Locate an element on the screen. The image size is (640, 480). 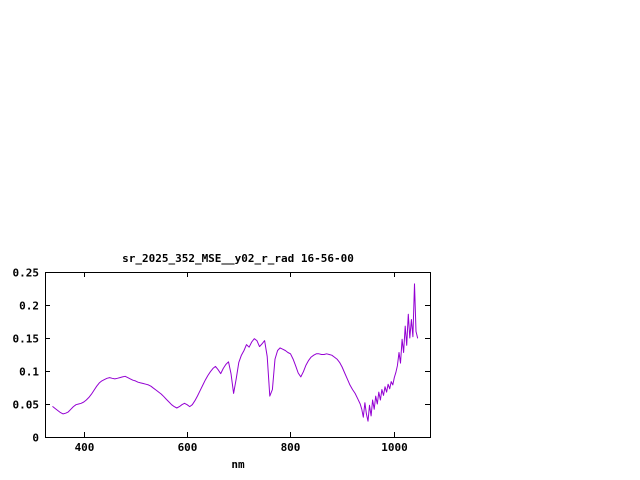
y-tick-label: 0 is located at coordinates (35, 438).